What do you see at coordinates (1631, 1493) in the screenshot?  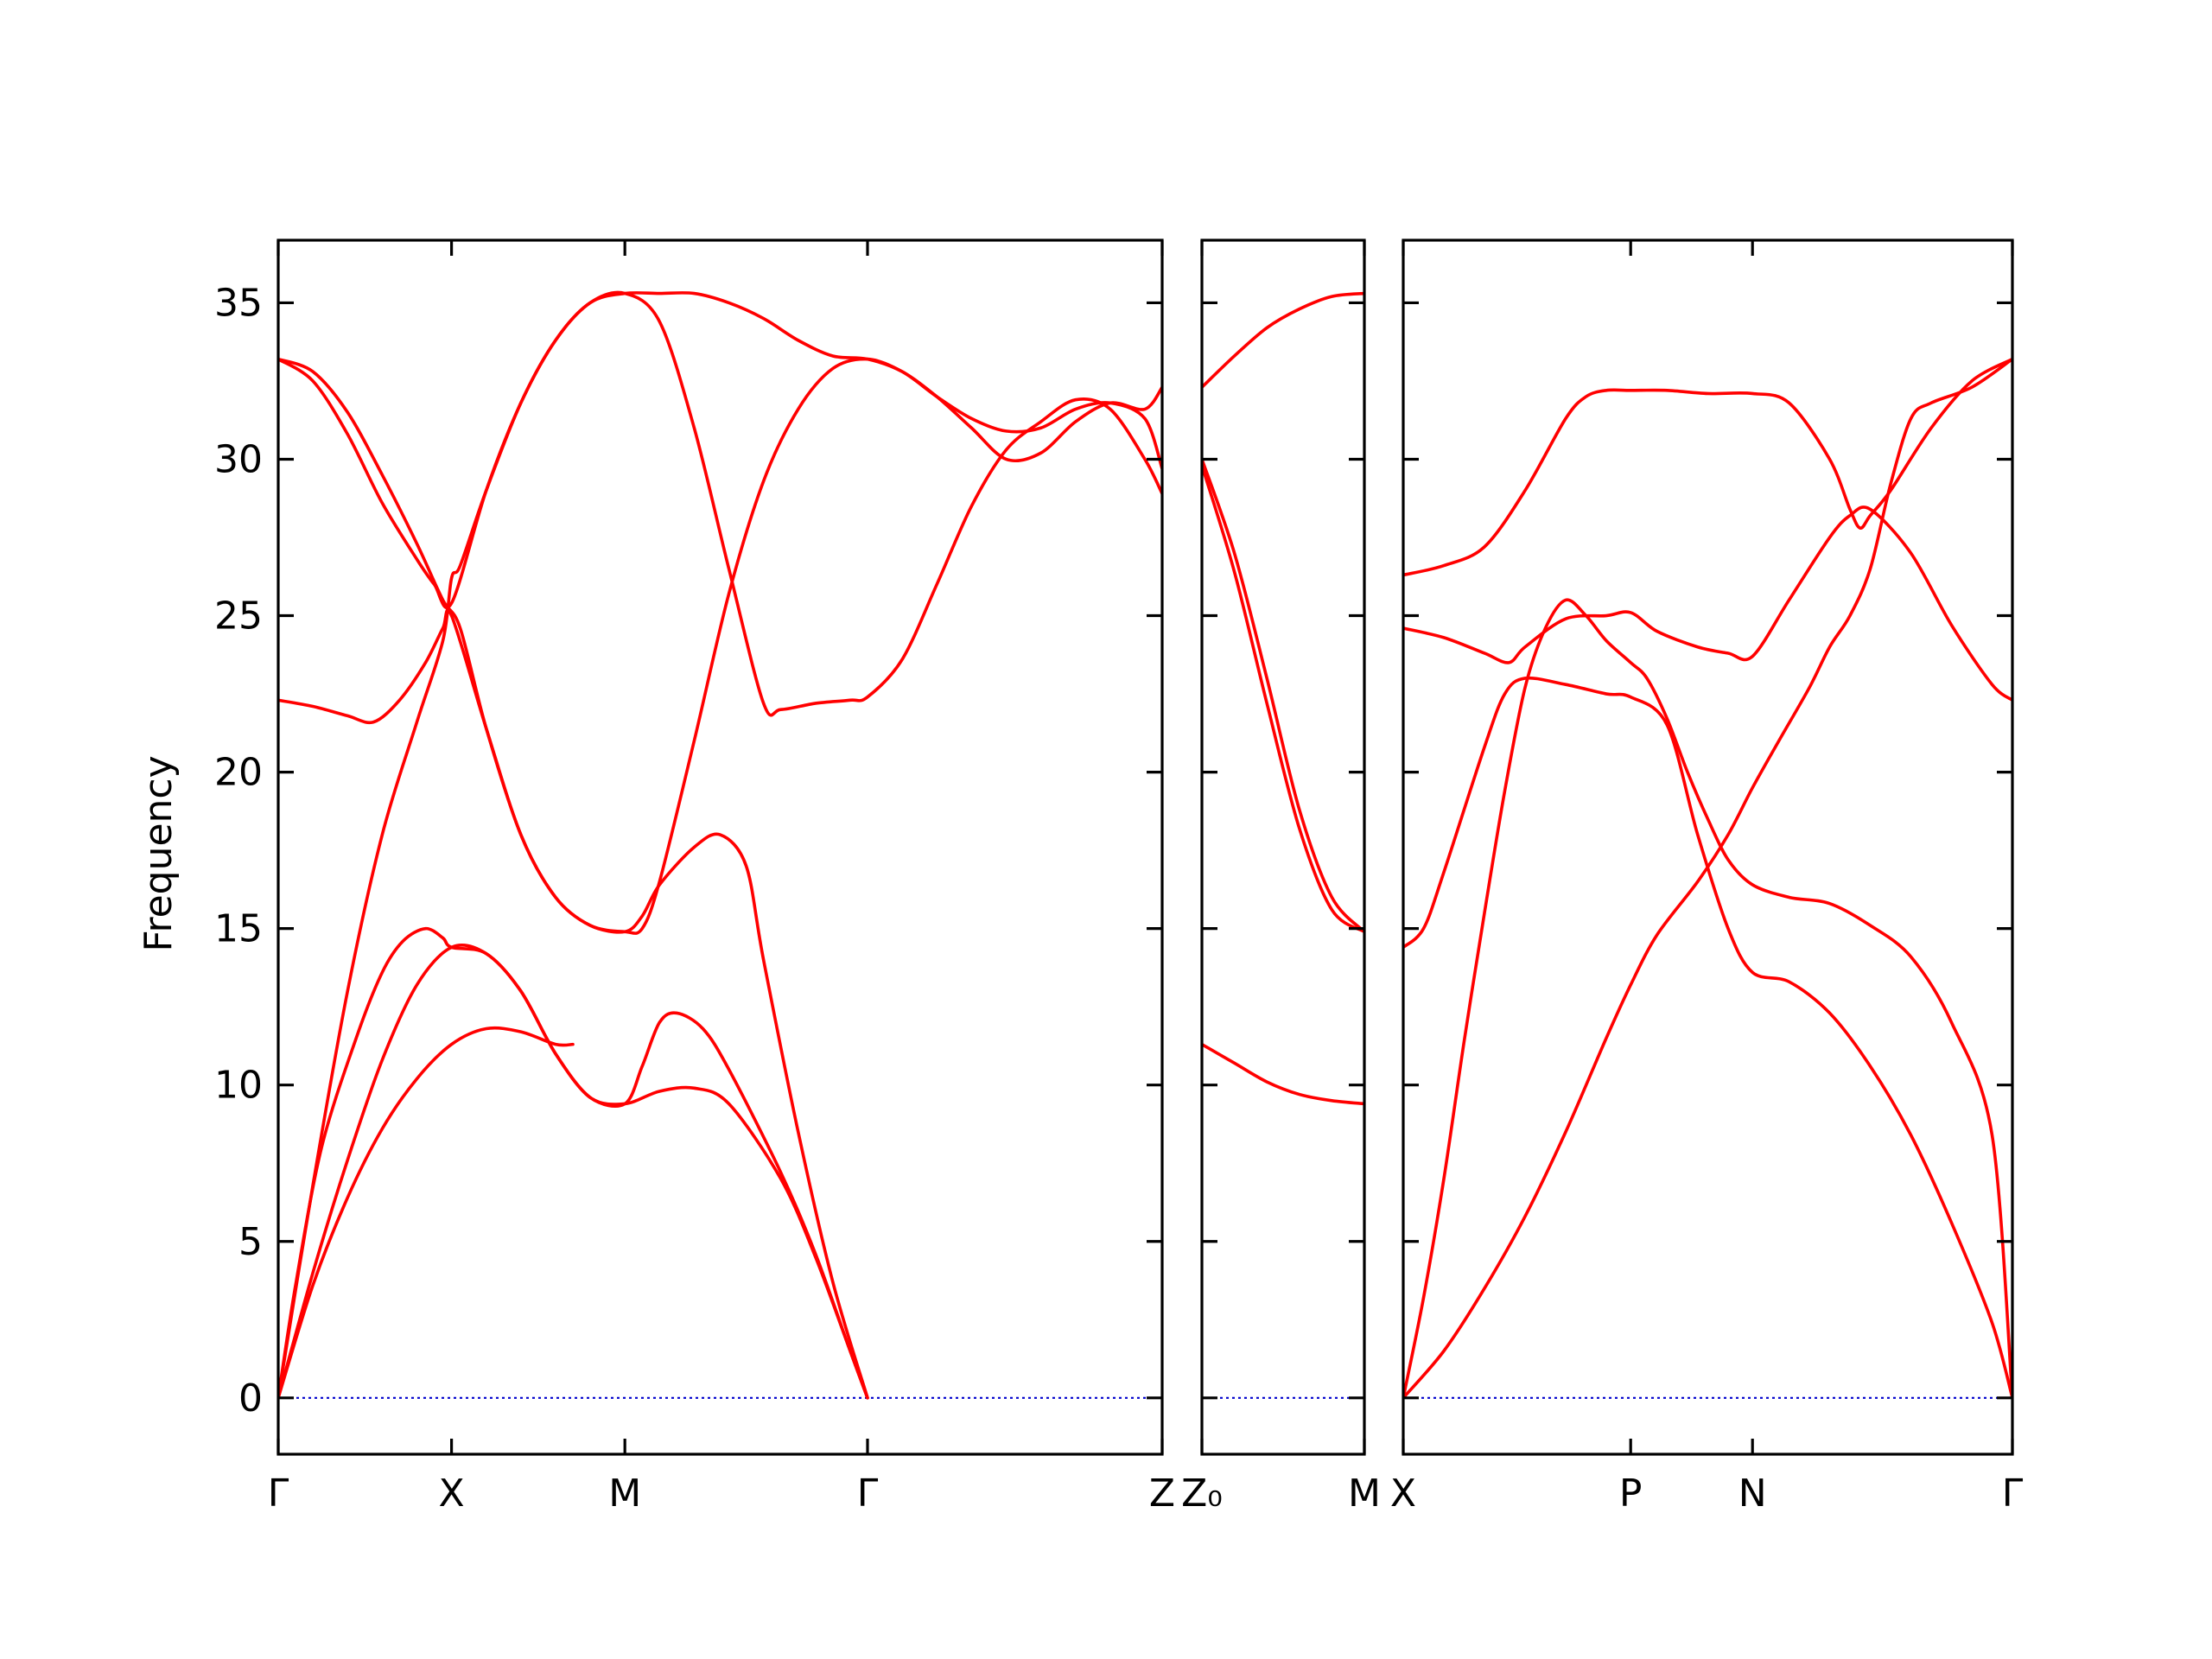 I see `x-tick-label: P` at bounding box center [1631, 1493].